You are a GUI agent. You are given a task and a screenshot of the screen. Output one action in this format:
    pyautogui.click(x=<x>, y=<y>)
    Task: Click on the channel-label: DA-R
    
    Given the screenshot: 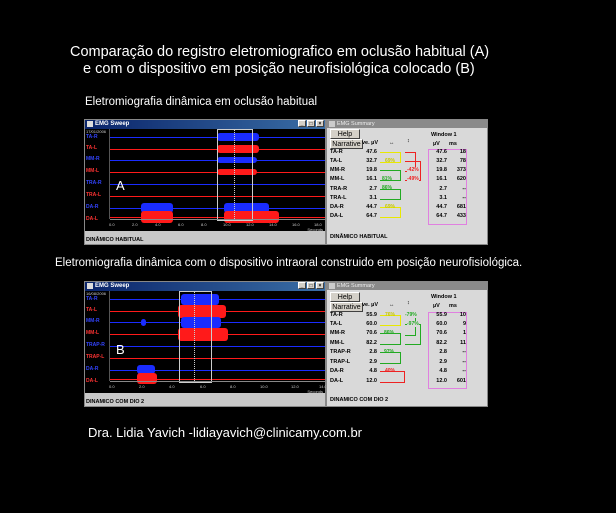 What is the action you would take?
    pyautogui.click(x=92, y=369)
    